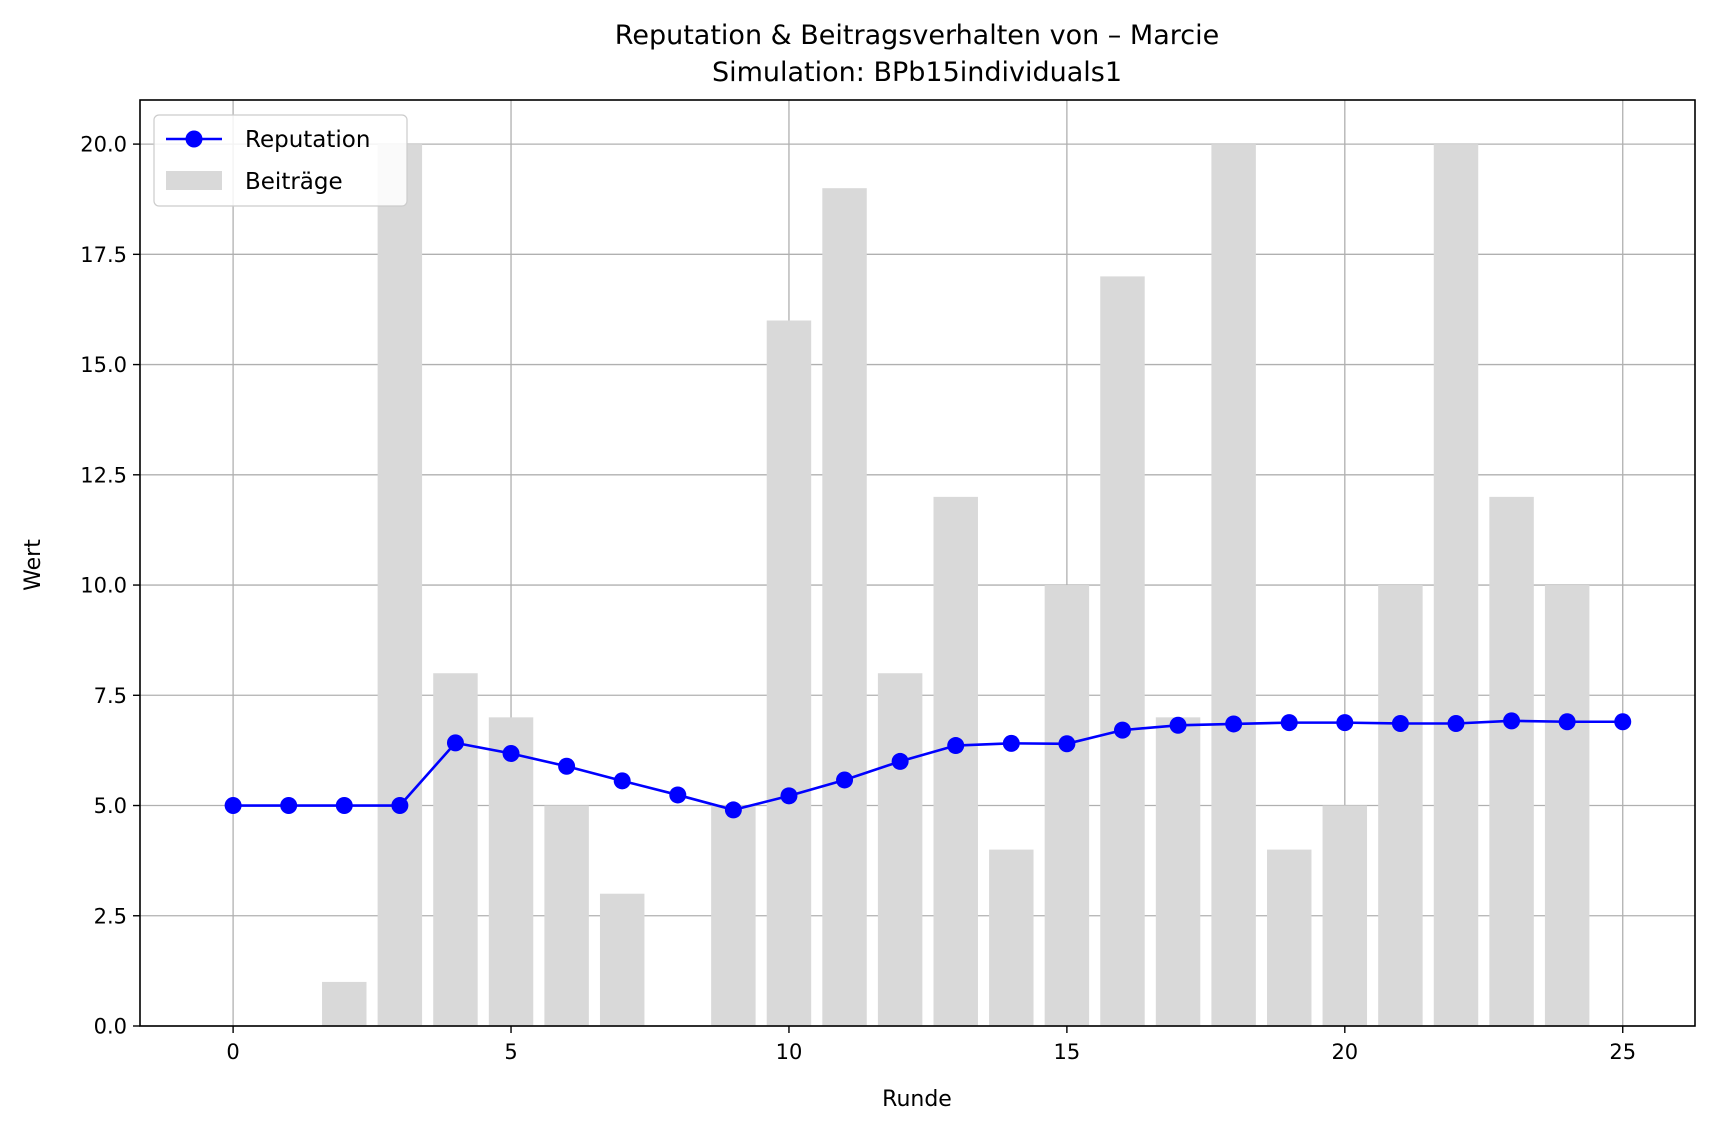  What do you see at coordinates (110, 696) in the screenshot?
I see `y-tick-label: 7.5` at bounding box center [110, 696].